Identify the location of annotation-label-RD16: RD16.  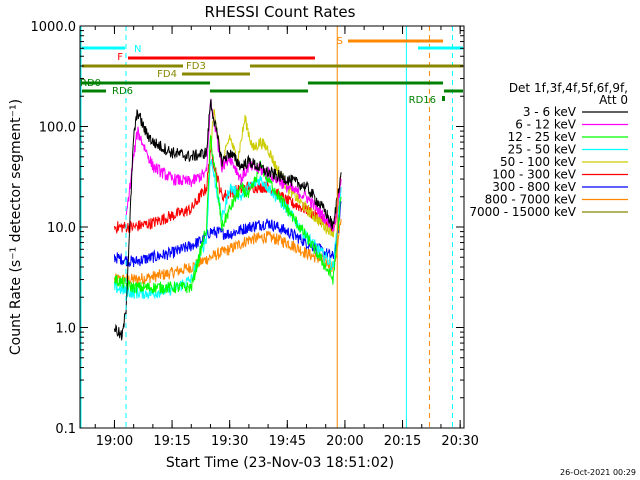
(422, 100).